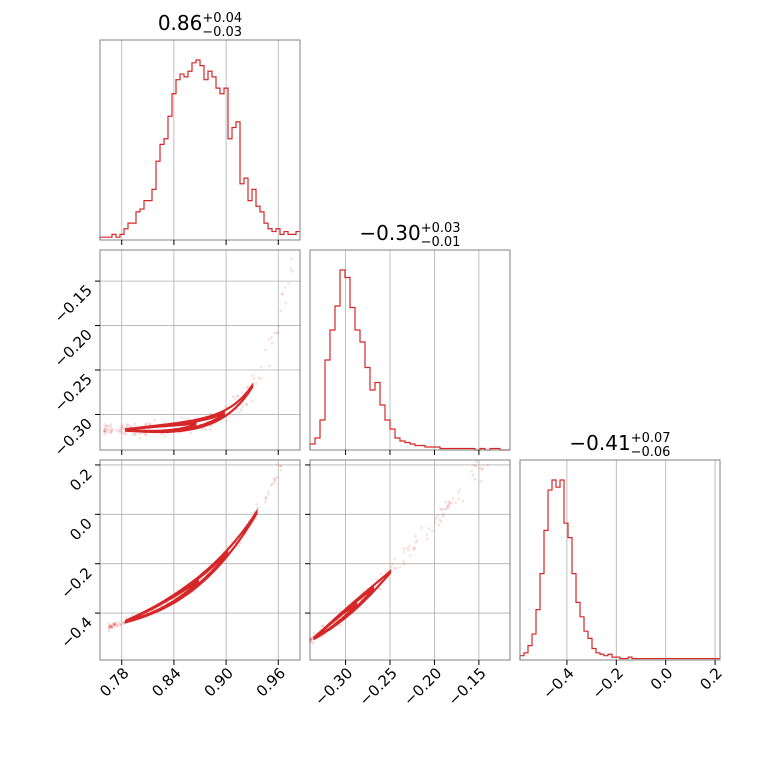  What do you see at coordinates (73, 303) in the screenshot?
I see `y-tick-label: −0.15` at bounding box center [73, 303].